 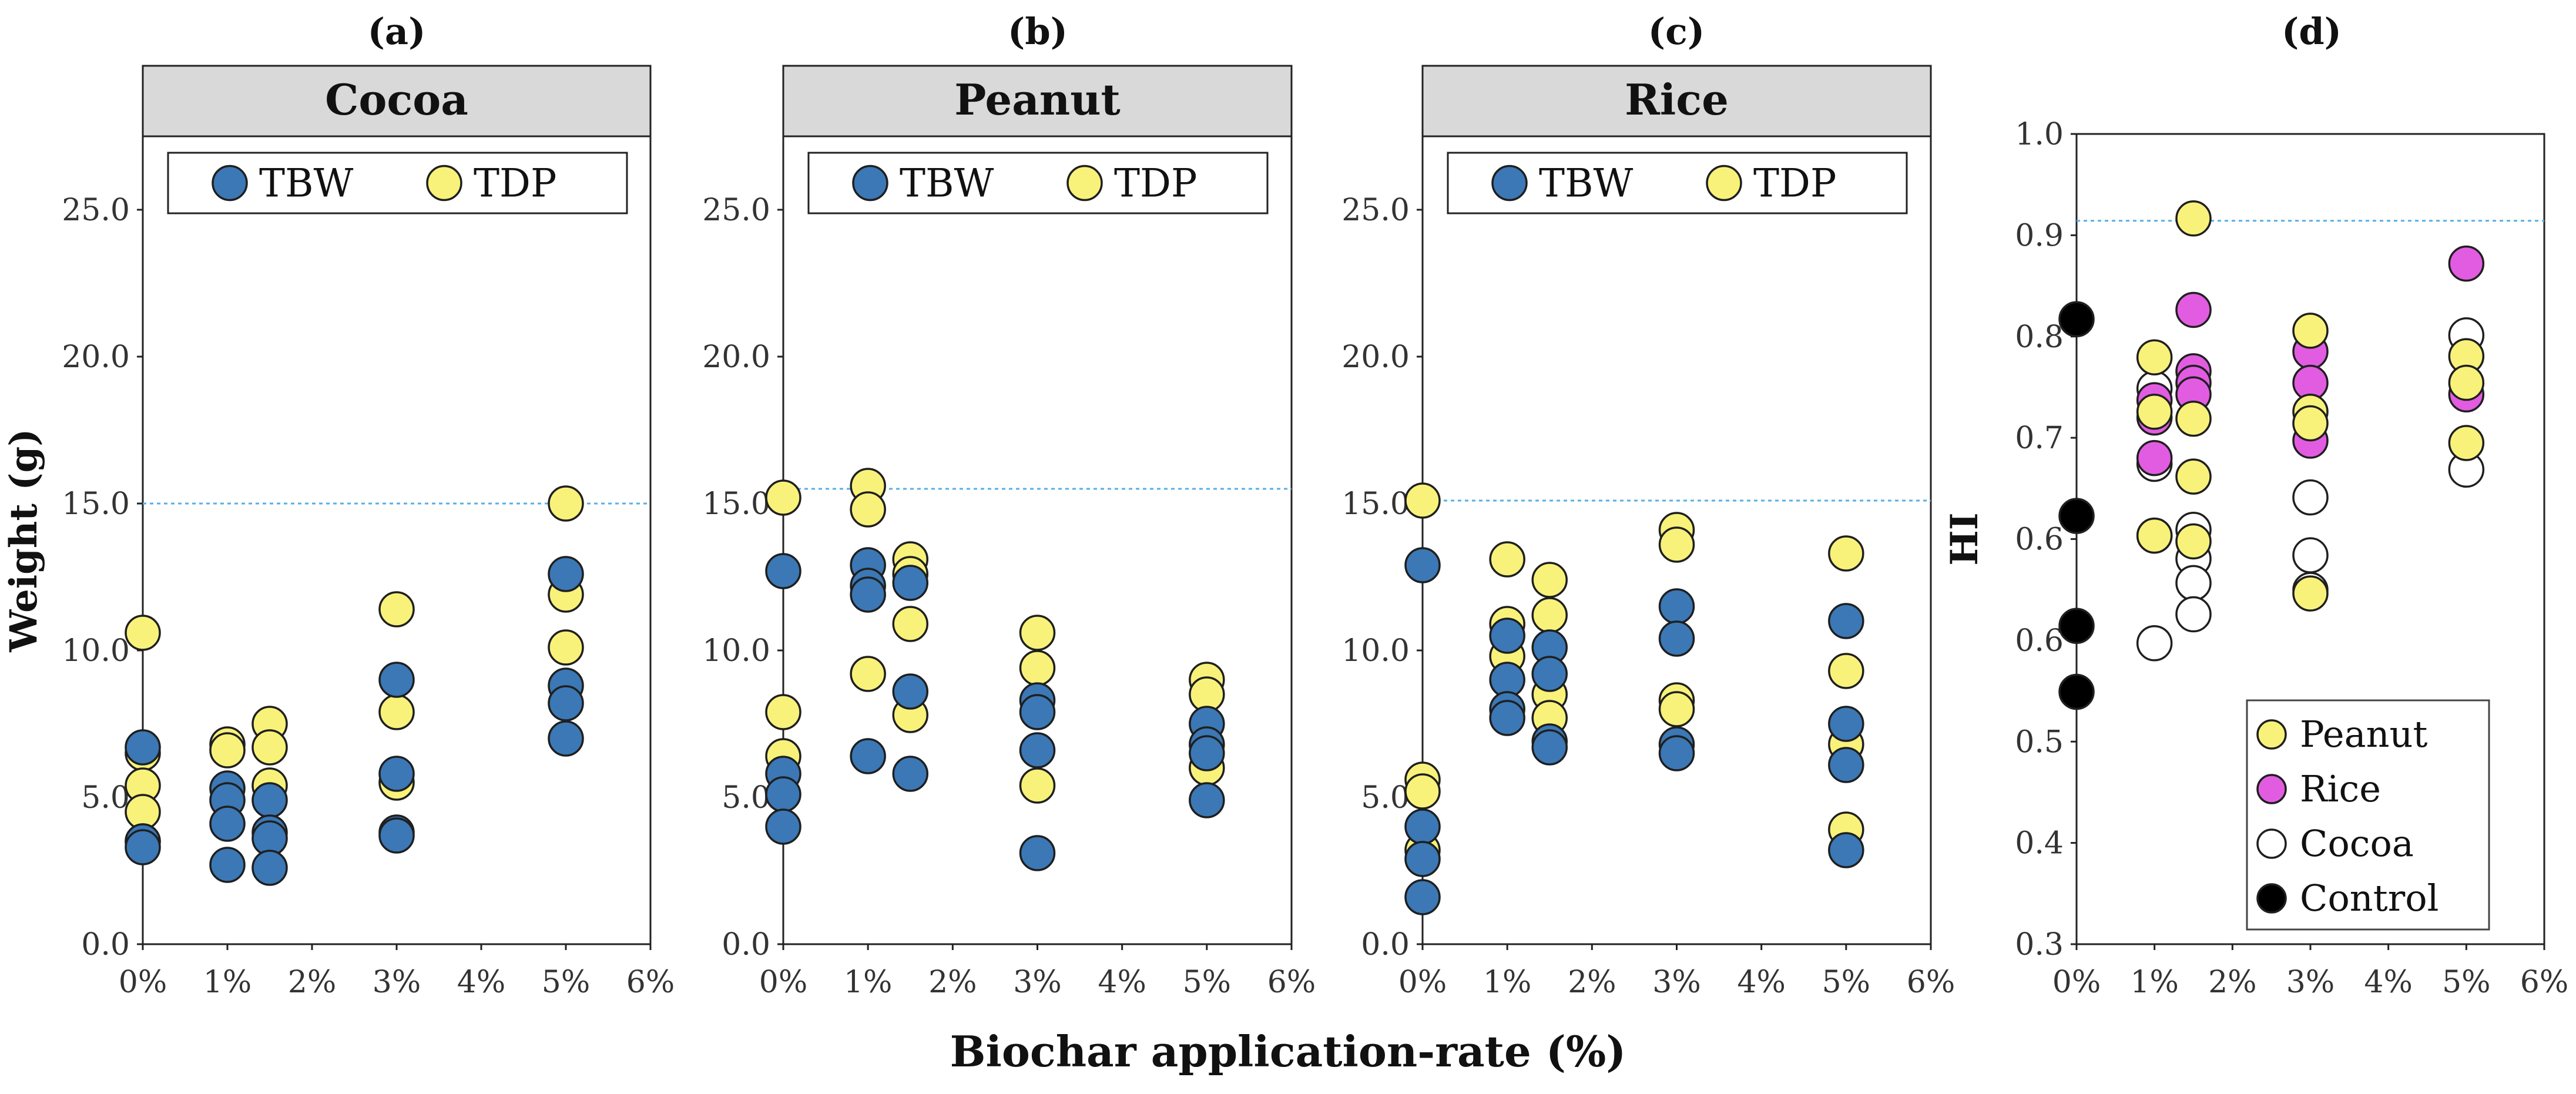 I want to click on y-tick-label: 0.9, so click(x=2040, y=236).